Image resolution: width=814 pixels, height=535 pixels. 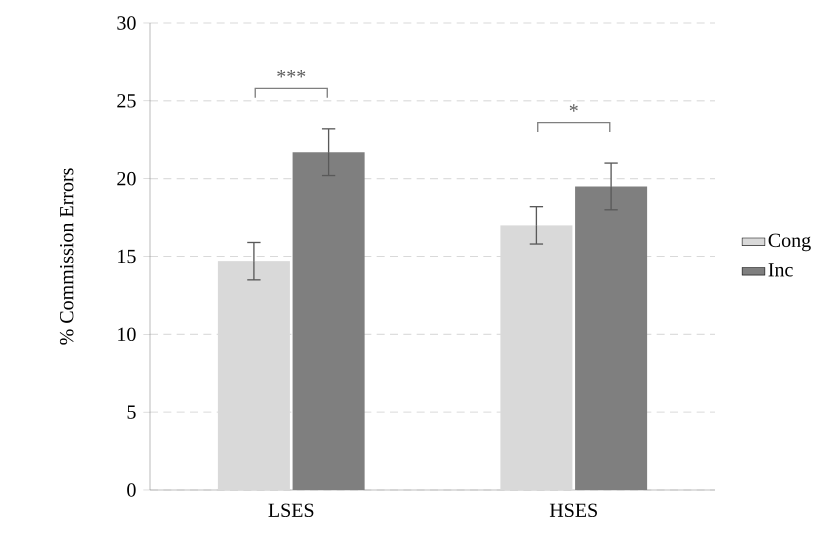 I want to click on annotation: *, so click(x=574, y=108).